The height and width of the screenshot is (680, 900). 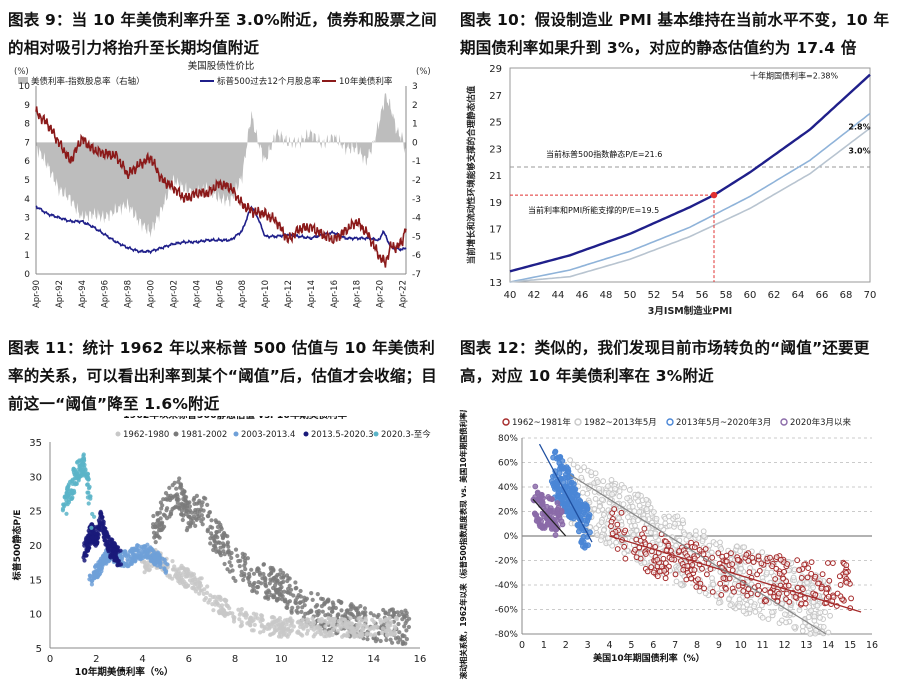 What do you see at coordinates (678, 295) in the screenshot?
I see `x-tick-label: 54` at bounding box center [678, 295].